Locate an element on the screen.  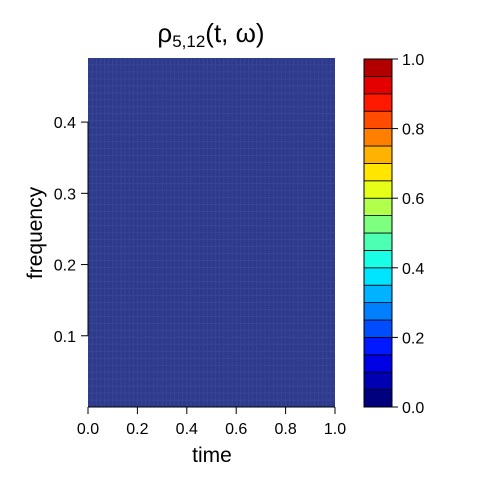
x-tick-label: 0.6 is located at coordinates (236, 429).